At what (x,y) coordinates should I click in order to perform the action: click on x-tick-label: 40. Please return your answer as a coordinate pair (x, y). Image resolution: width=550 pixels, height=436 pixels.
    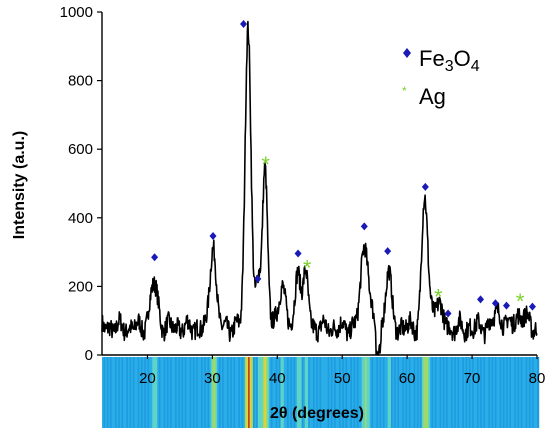
    Looking at the image, I should click on (277, 378).